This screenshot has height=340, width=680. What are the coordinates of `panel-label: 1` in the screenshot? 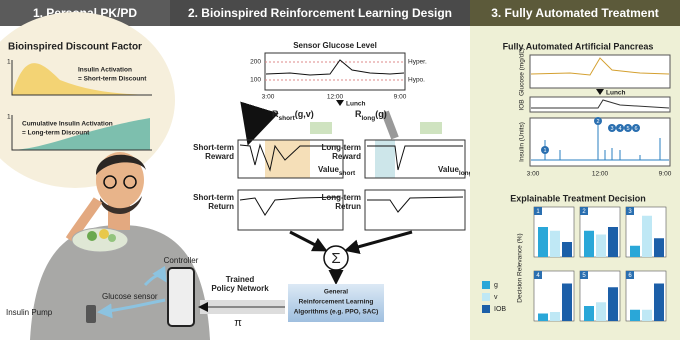 It's located at (538, 212).